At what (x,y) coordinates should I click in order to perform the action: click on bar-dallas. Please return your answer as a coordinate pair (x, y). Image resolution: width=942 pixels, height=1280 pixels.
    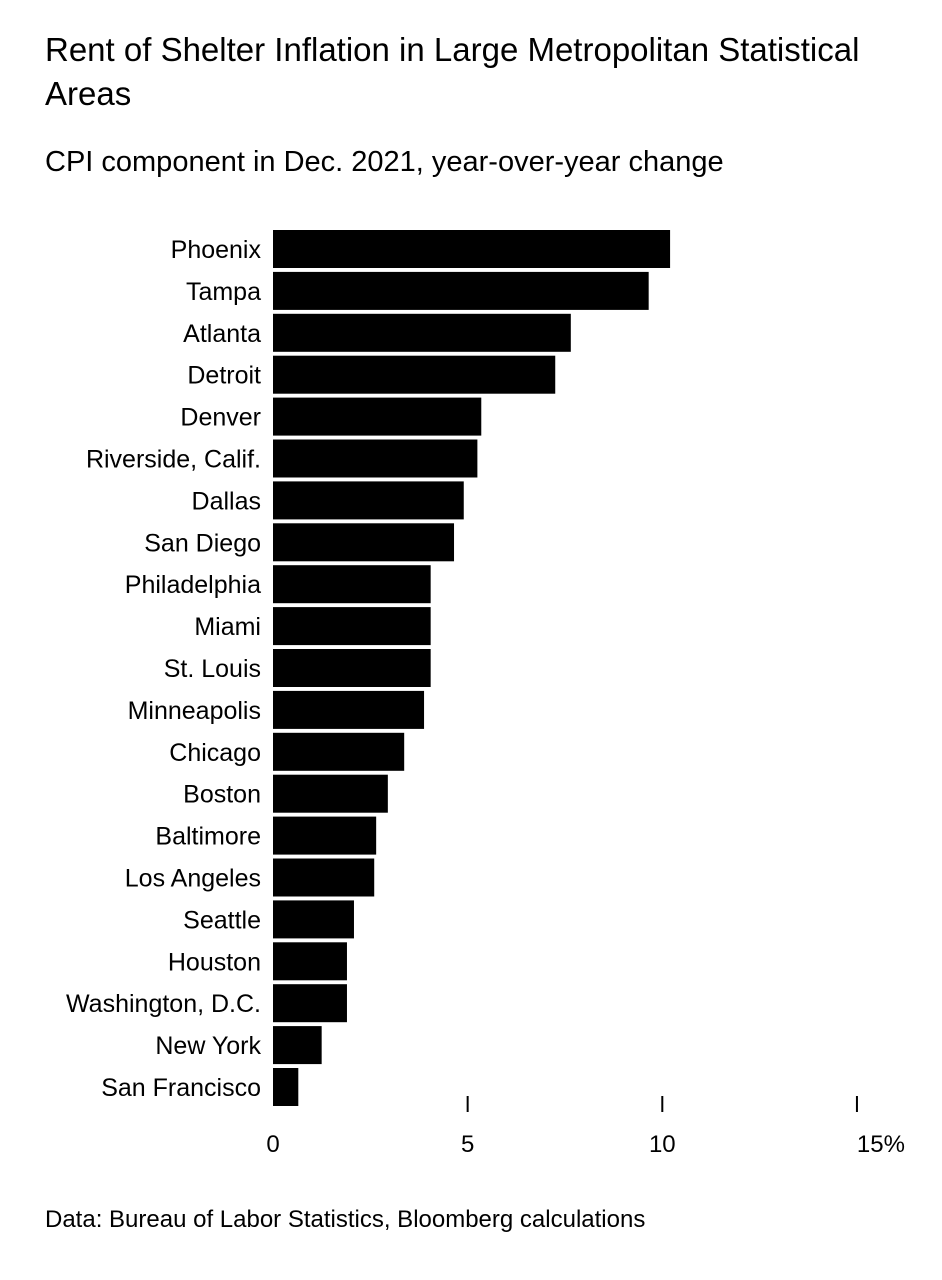
    Looking at the image, I should click on (368, 500).